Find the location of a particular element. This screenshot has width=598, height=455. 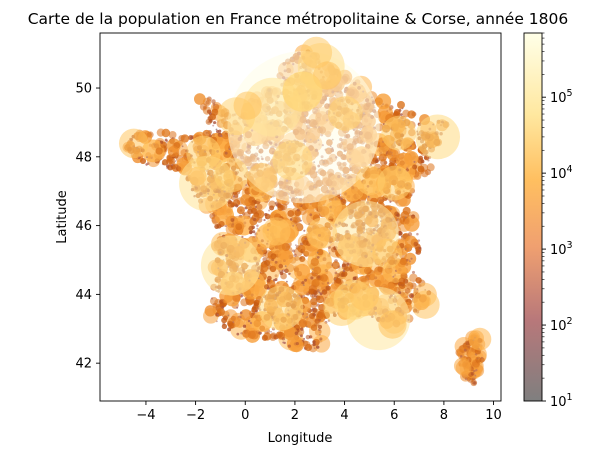

colorbar-gradient is located at coordinates (533, 217).